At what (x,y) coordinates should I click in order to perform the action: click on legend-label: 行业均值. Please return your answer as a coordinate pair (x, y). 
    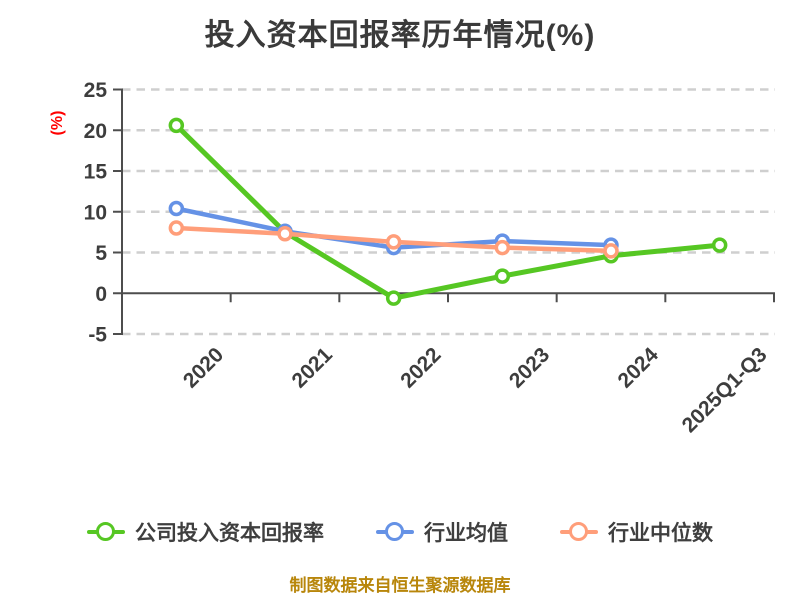
    Looking at the image, I should click on (466, 533).